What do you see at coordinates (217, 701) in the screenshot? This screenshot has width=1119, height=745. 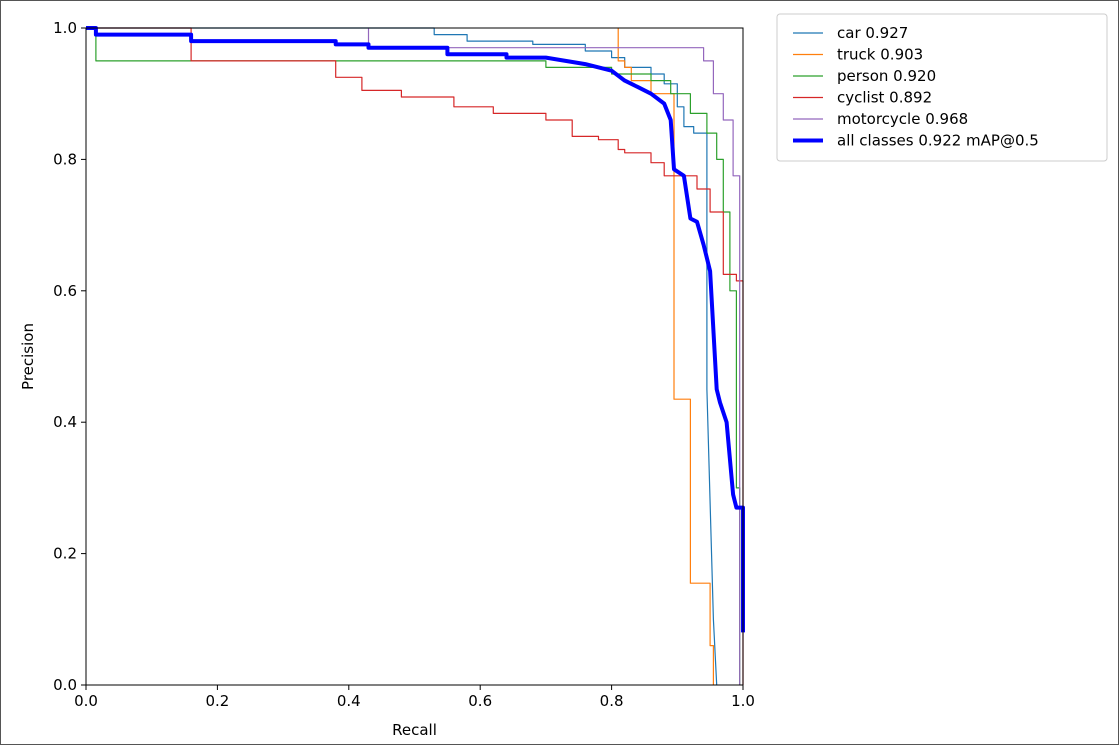 I see `x-tick-label: 0.2` at bounding box center [217, 701].